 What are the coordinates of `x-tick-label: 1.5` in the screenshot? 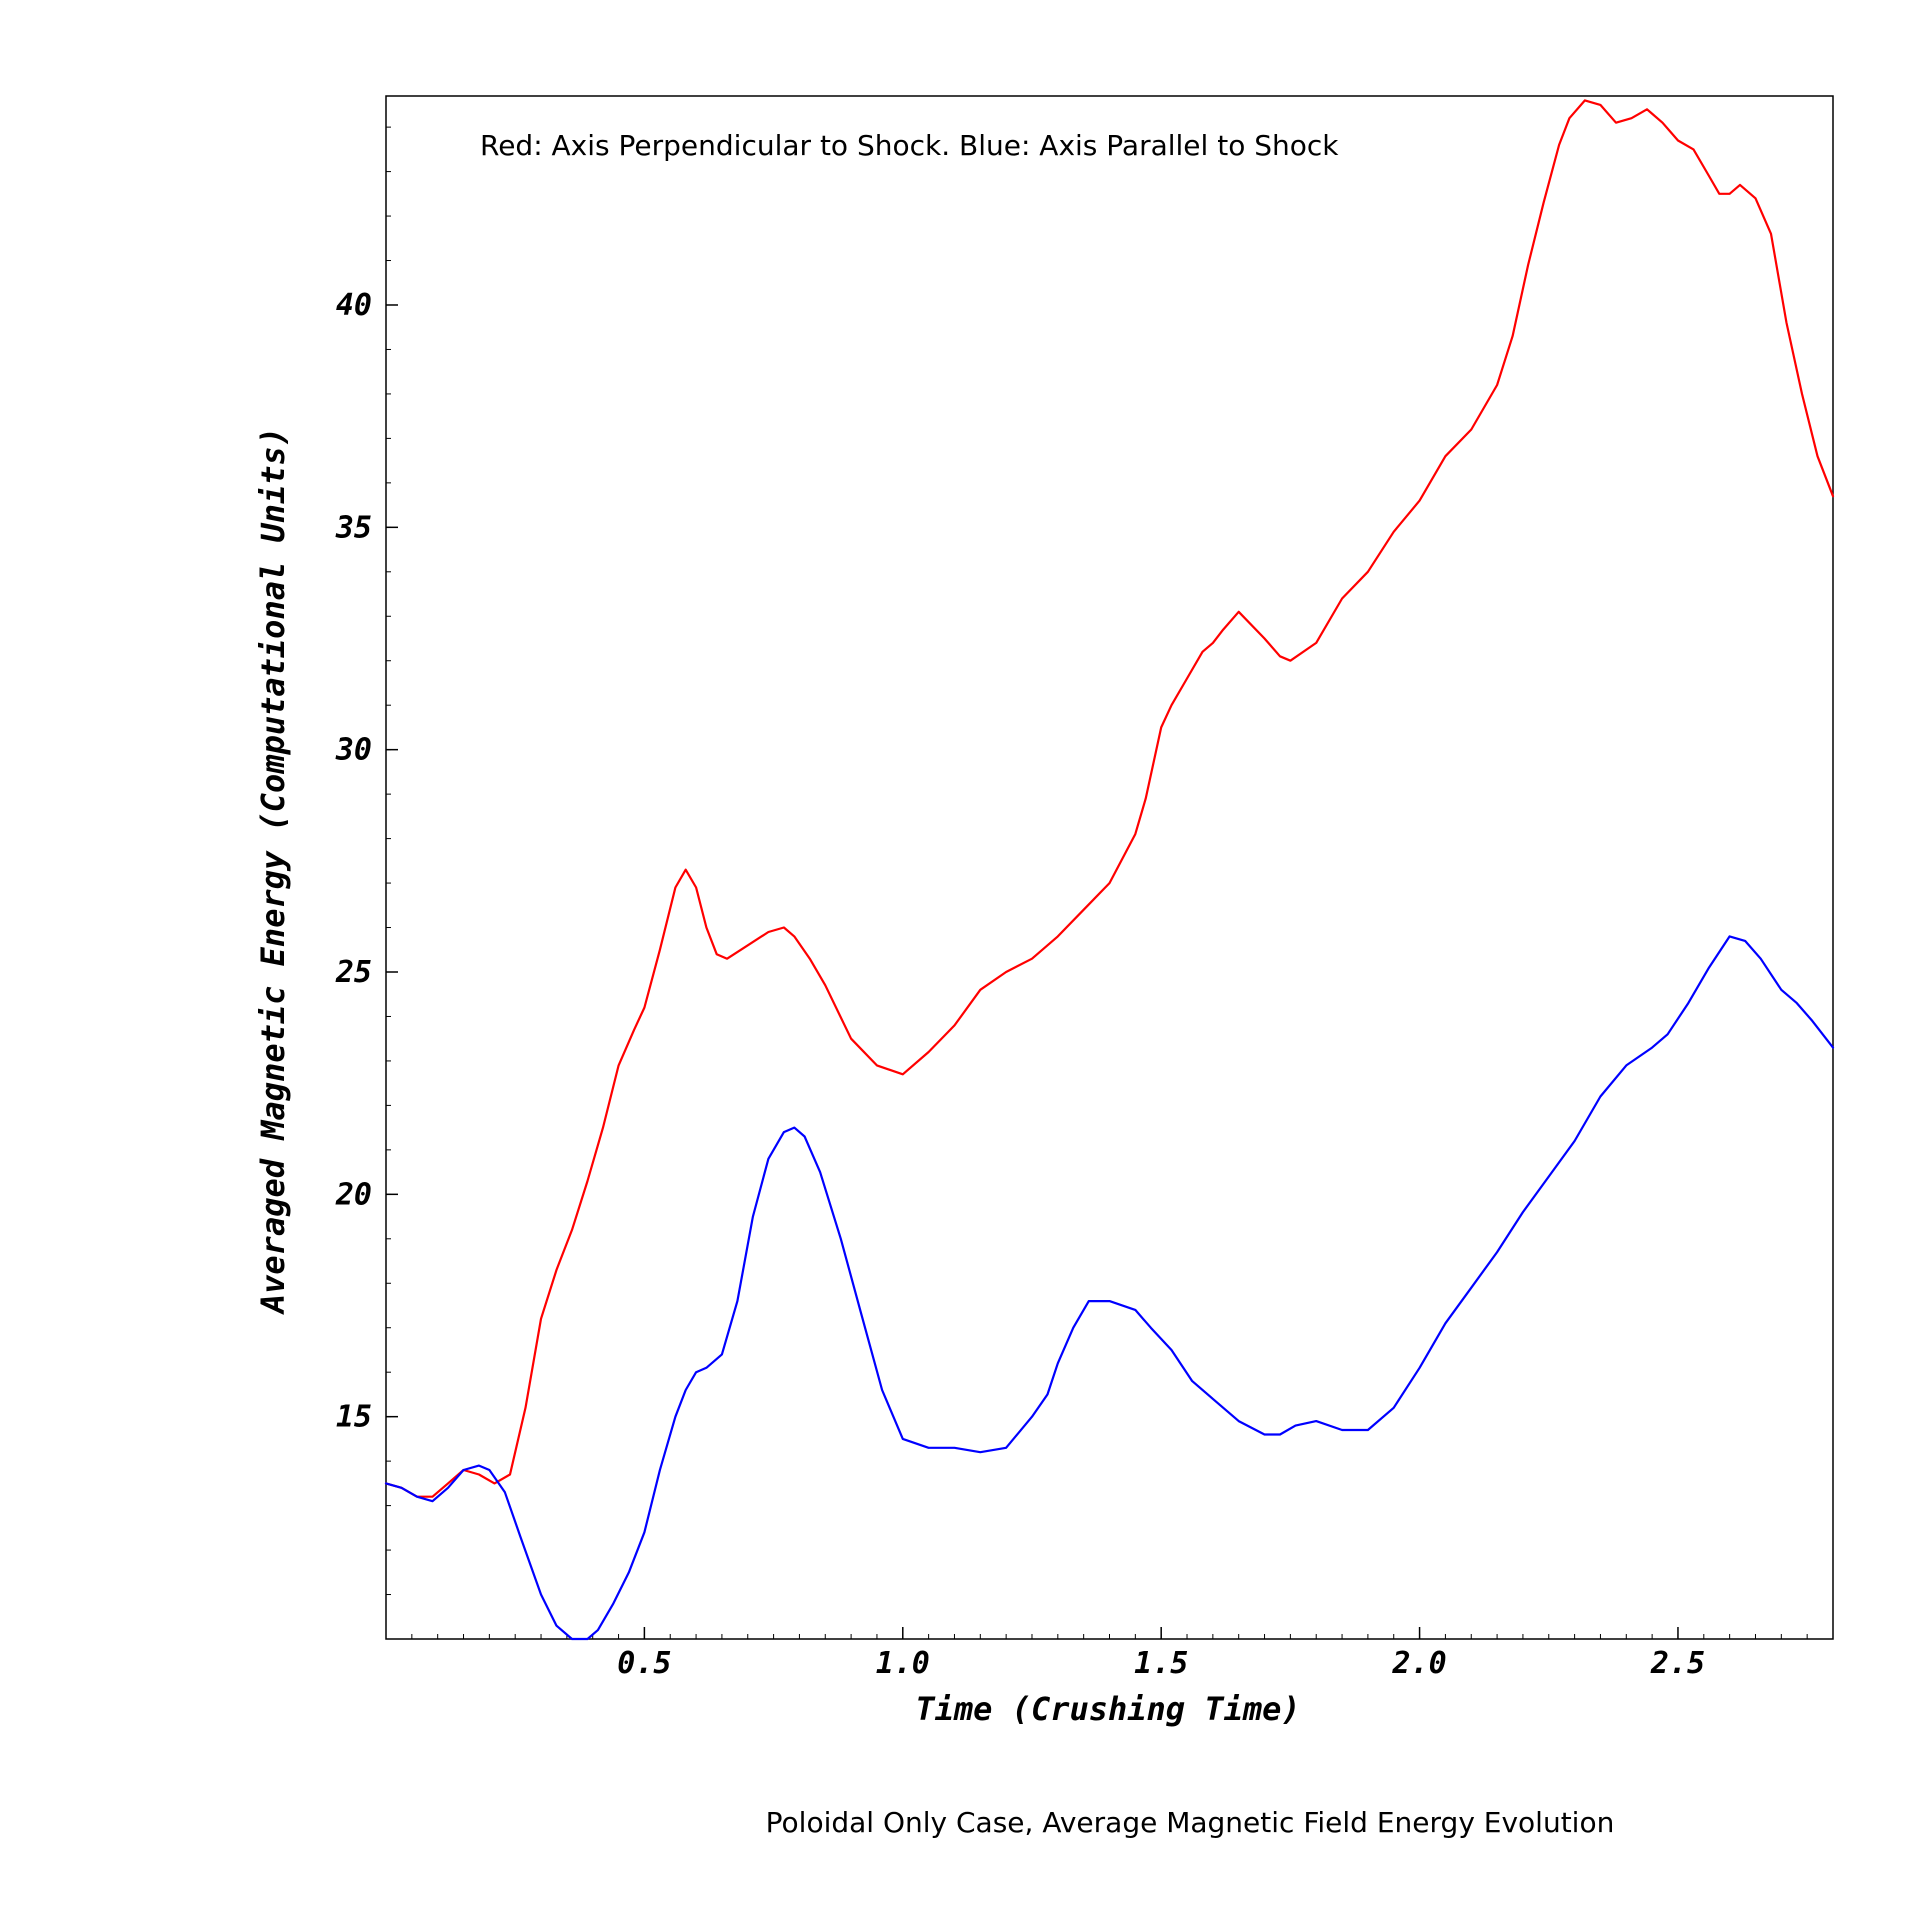 It's located at (1161, 1663).